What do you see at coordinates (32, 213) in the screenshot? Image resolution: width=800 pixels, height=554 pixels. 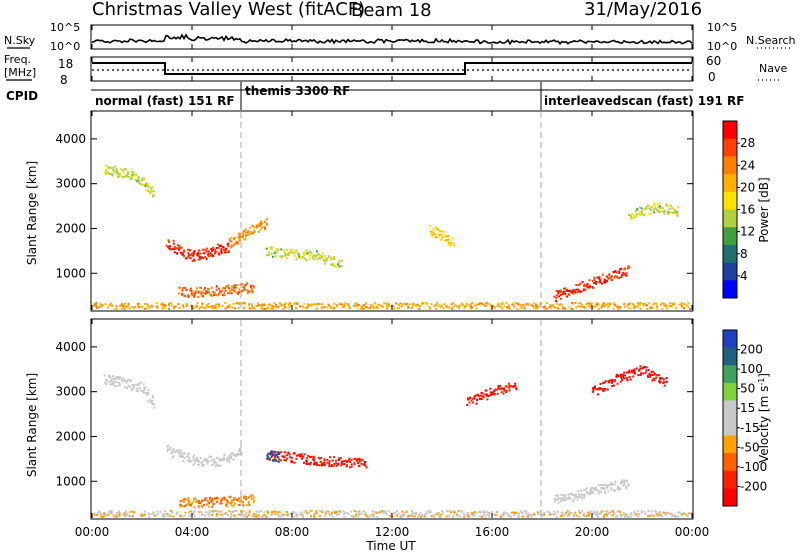 I see `power-ylabel: Slant Range [km]` at bounding box center [32, 213].